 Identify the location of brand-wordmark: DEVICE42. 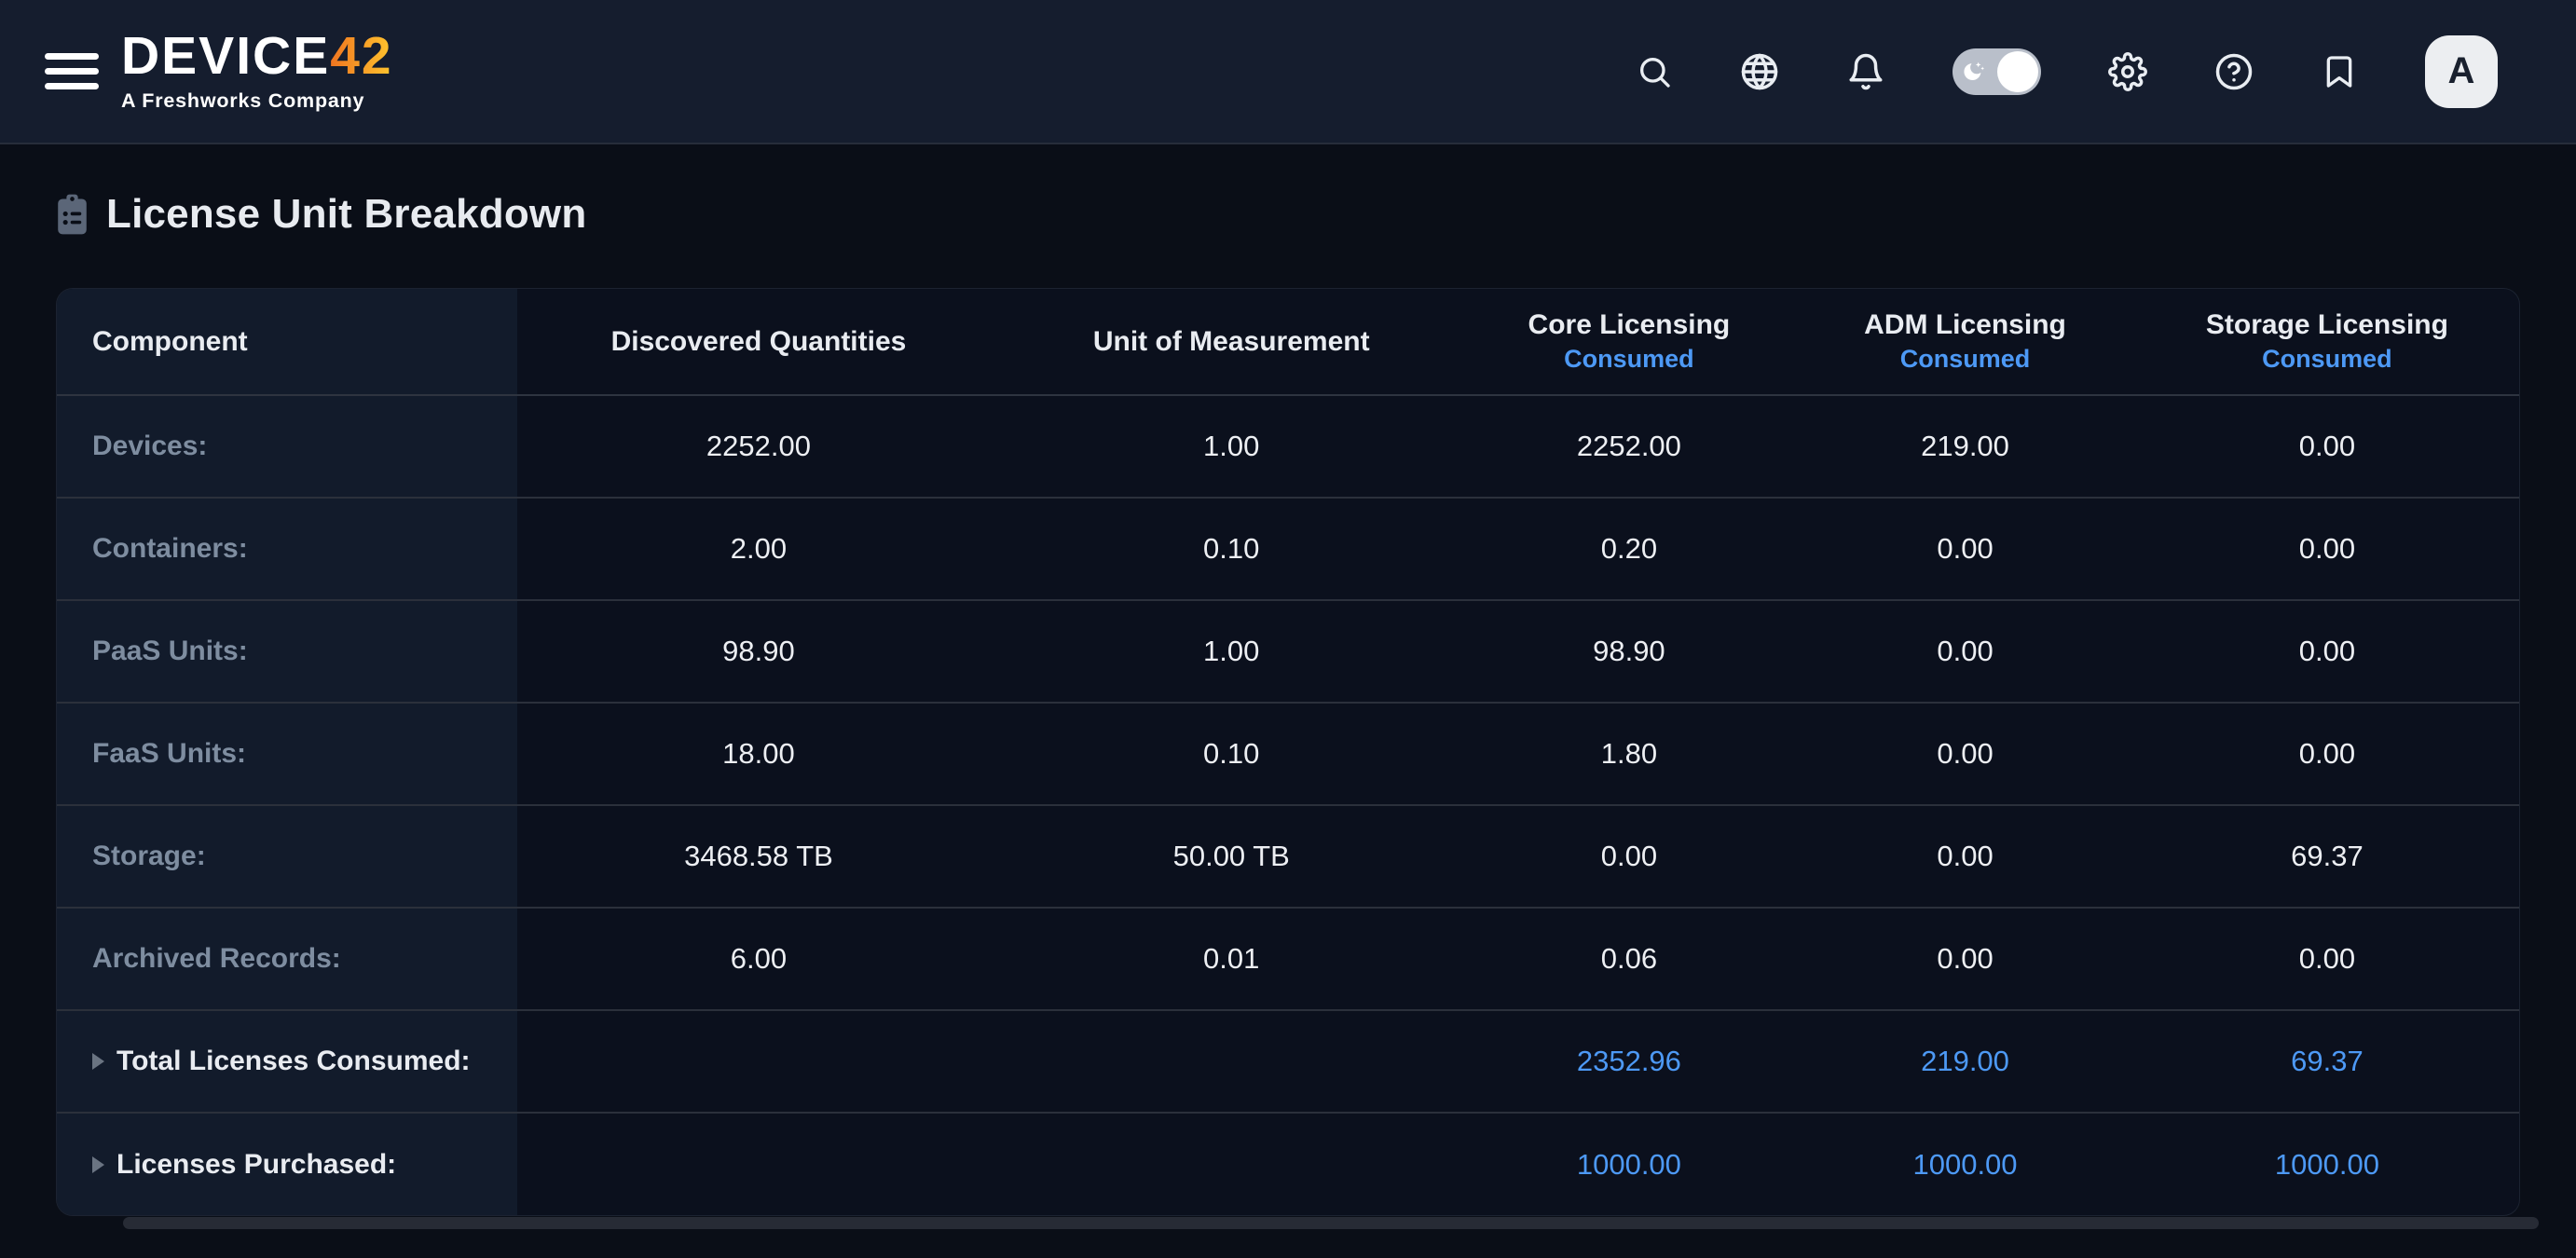
(257, 56).